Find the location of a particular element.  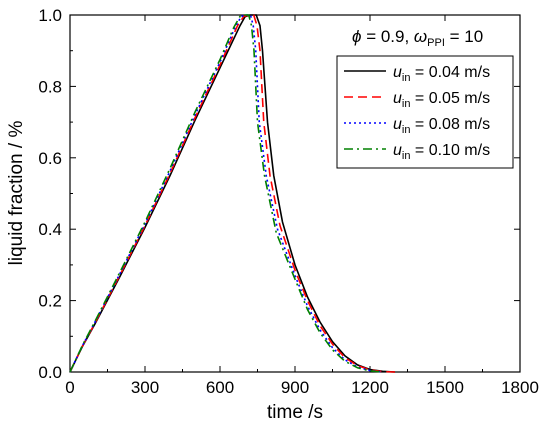

legend-value: = 0.05 m/s is located at coordinates (450, 98).